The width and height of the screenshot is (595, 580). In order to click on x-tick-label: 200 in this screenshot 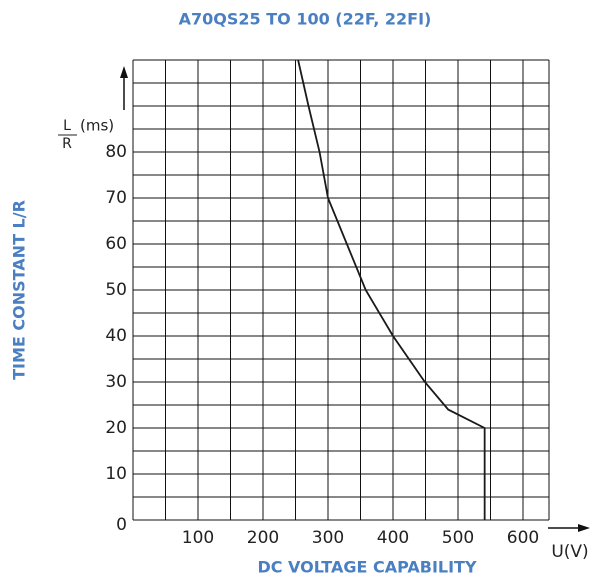, I will do `click(263, 538)`.